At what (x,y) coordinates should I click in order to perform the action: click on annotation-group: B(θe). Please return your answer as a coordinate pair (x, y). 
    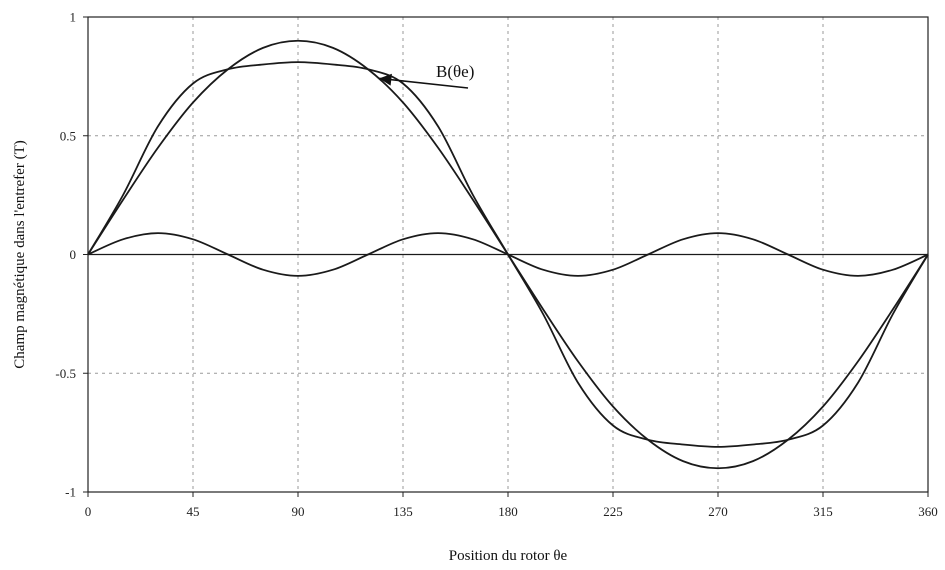
    Looking at the image, I should click on (426, 75).